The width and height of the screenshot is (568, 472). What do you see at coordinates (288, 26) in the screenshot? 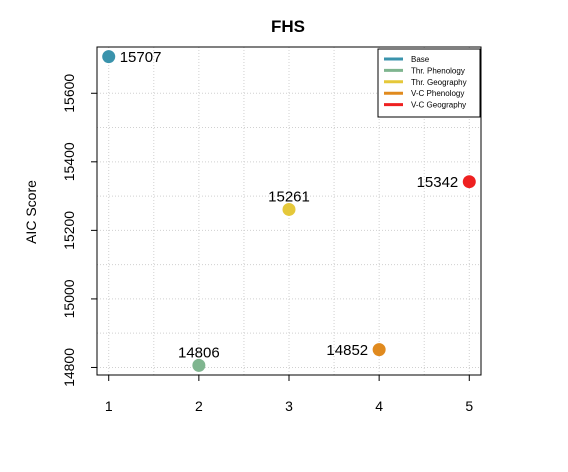
I see `chart-title: FHS` at bounding box center [288, 26].